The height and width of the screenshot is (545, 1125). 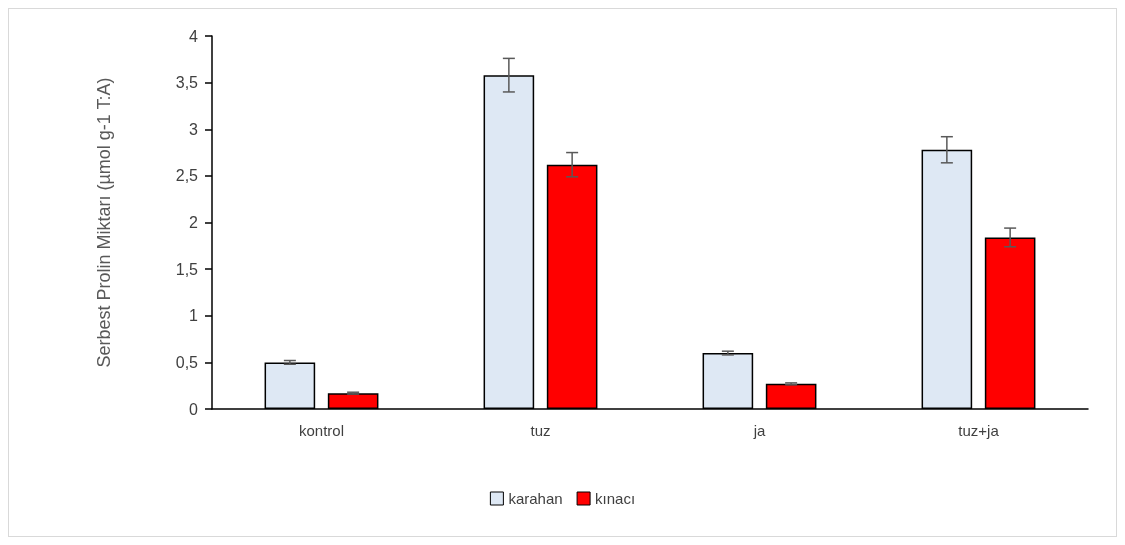 What do you see at coordinates (104, 222) in the screenshot?
I see `y-axis-title: Serbest Prolin Miktarı (µmol g-1 T:A)` at bounding box center [104, 222].